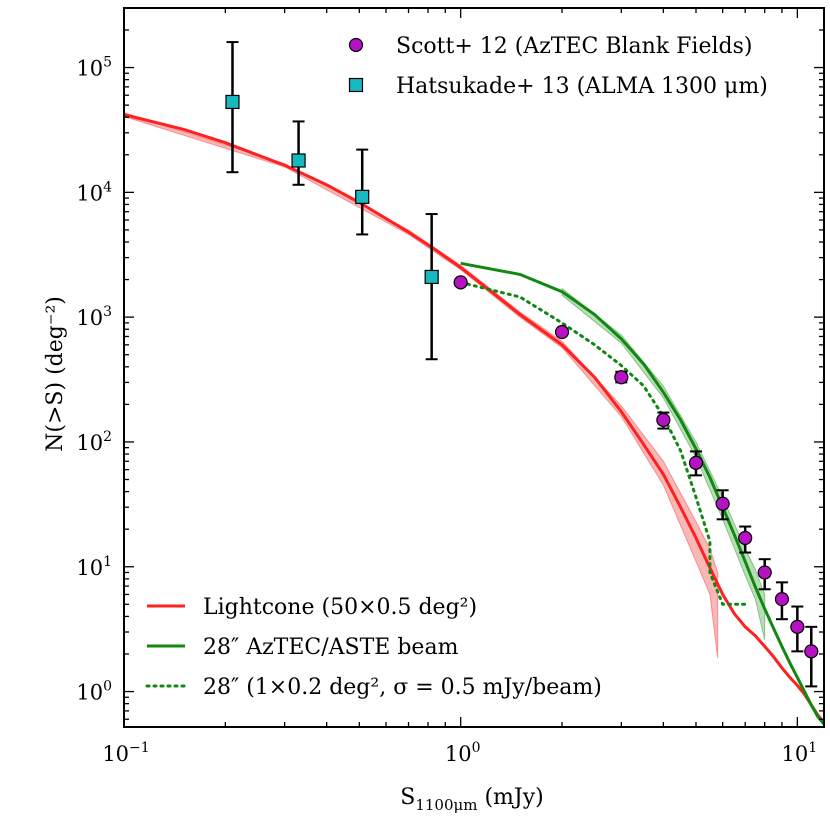  I want to click on y-tick-label: 102, so click(94, 442).